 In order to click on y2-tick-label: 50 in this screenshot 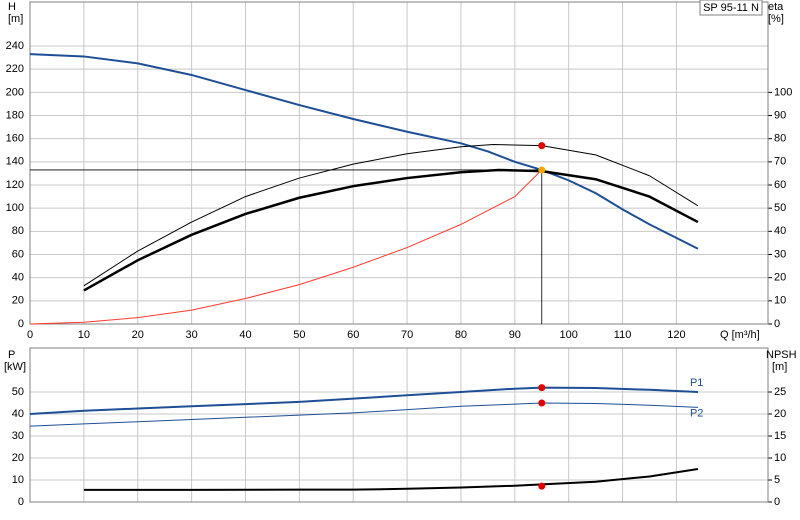, I will do `click(780, 208)`.